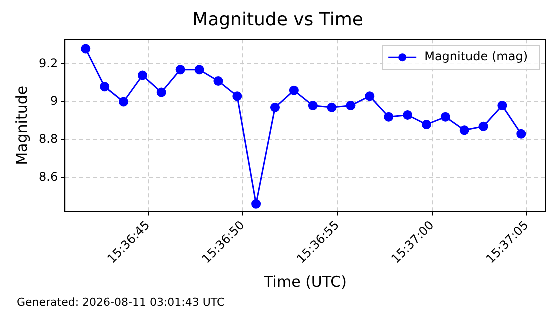 This screenshot has height=314, width=560. Describe the element at coordinates (305, 281) in the screenshot. I see `x-axis-title: Time (UTC)` at that location.